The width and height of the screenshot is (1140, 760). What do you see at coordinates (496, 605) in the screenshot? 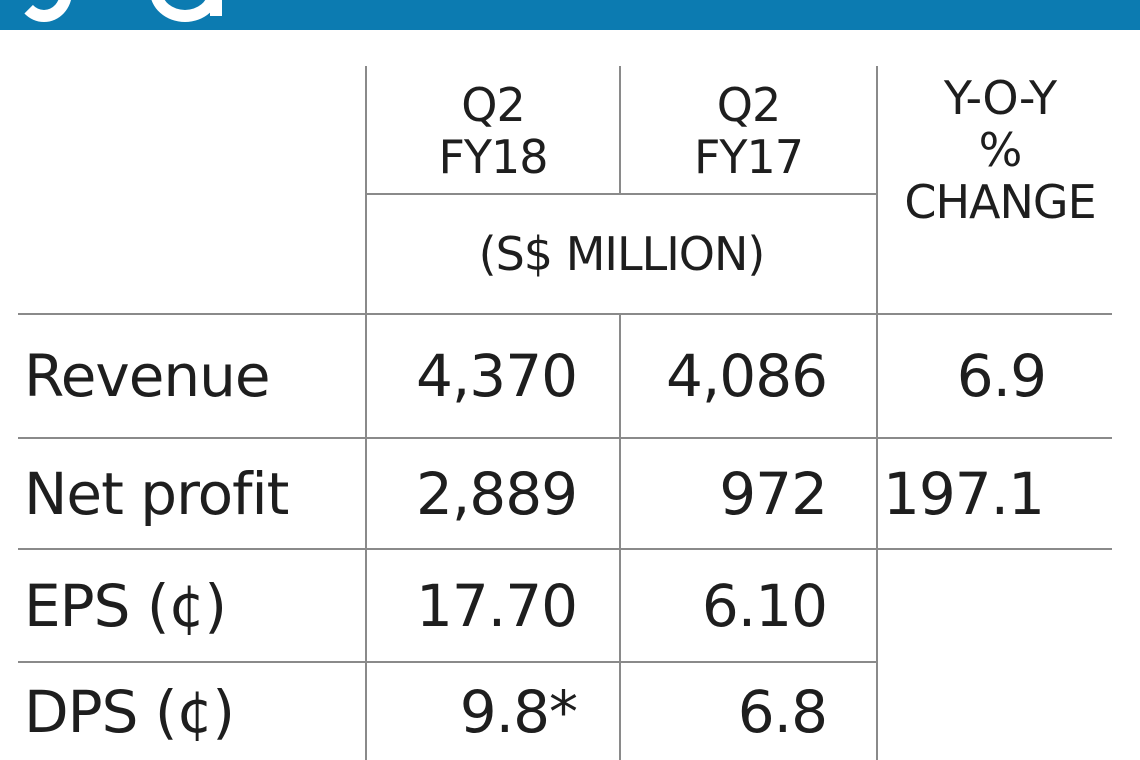
I see `cell-eps-q2fy18: 17.70` at bounding box center [496, 605].